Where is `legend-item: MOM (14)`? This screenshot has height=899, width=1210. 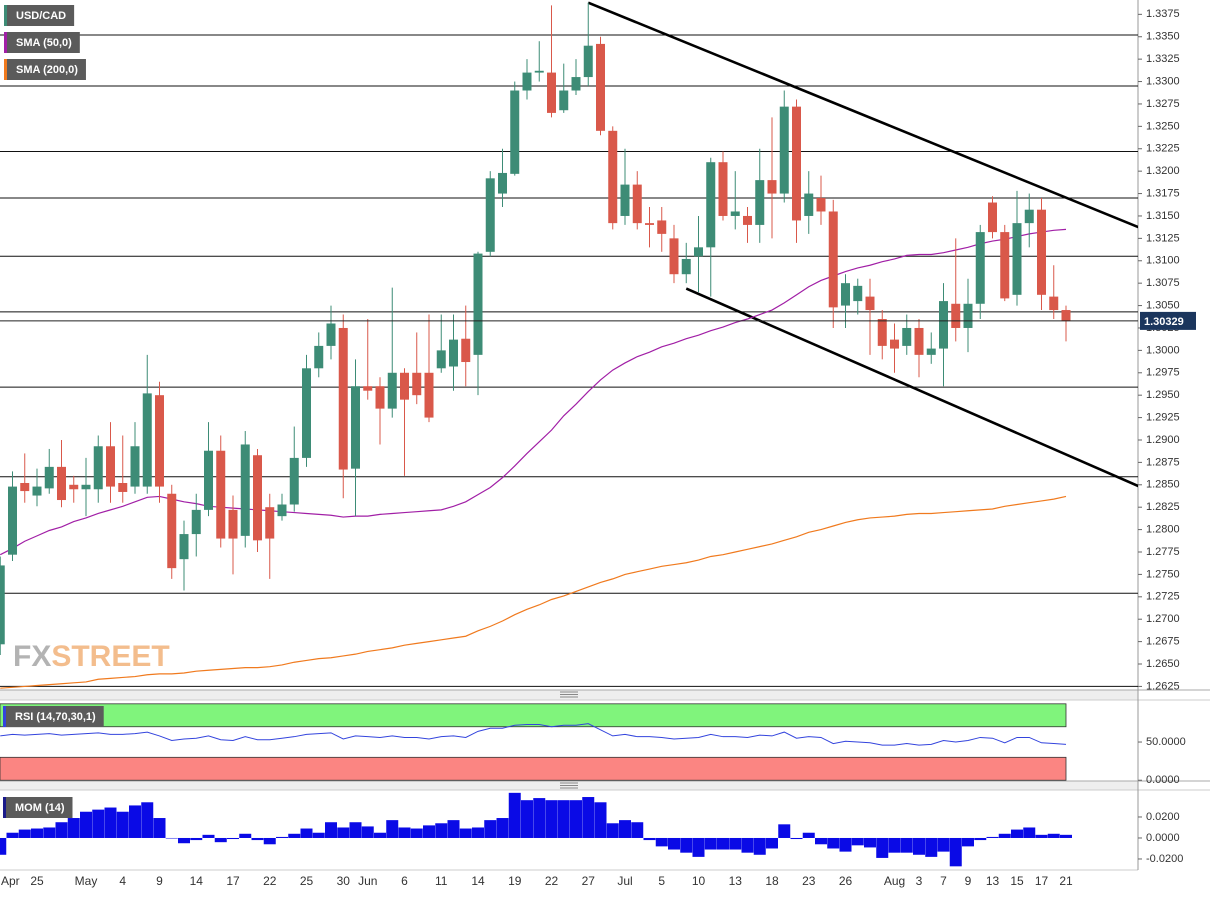
legend-item: MOM (14) is located at coordinates (38, 807).